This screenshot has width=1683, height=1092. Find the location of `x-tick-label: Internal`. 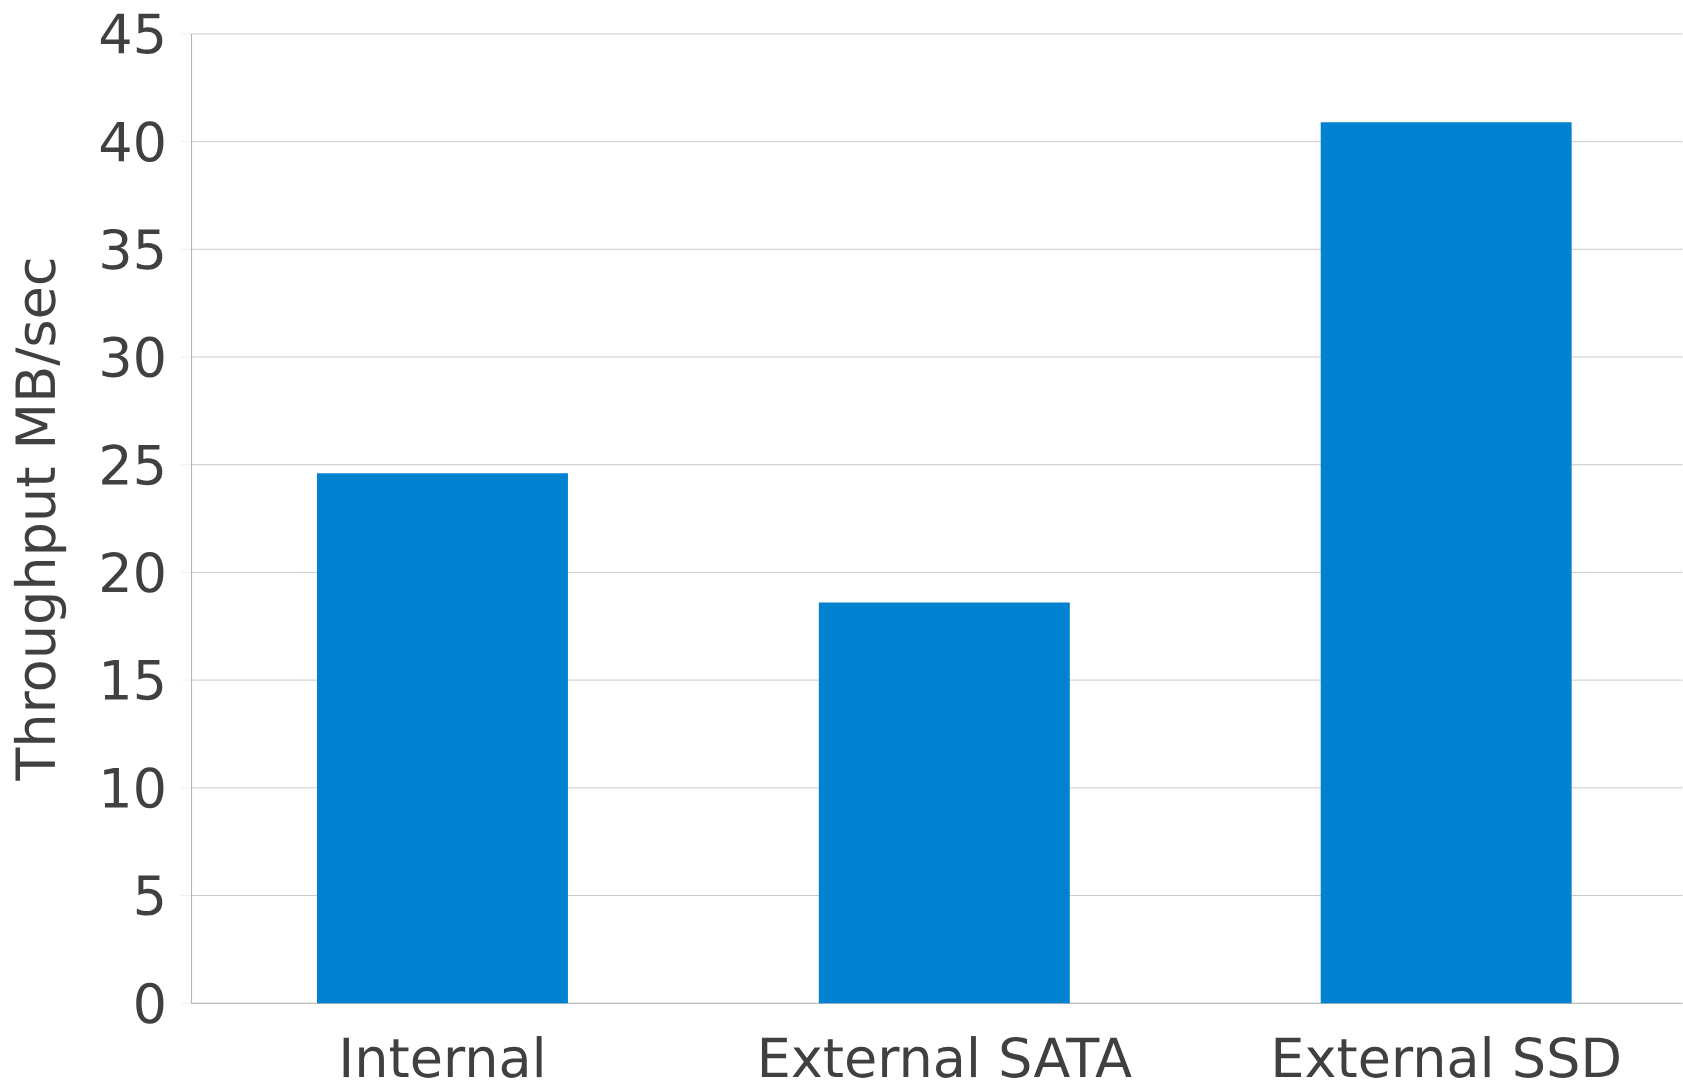

x-tick-label: Internal is located at coordinates (442, 1057).